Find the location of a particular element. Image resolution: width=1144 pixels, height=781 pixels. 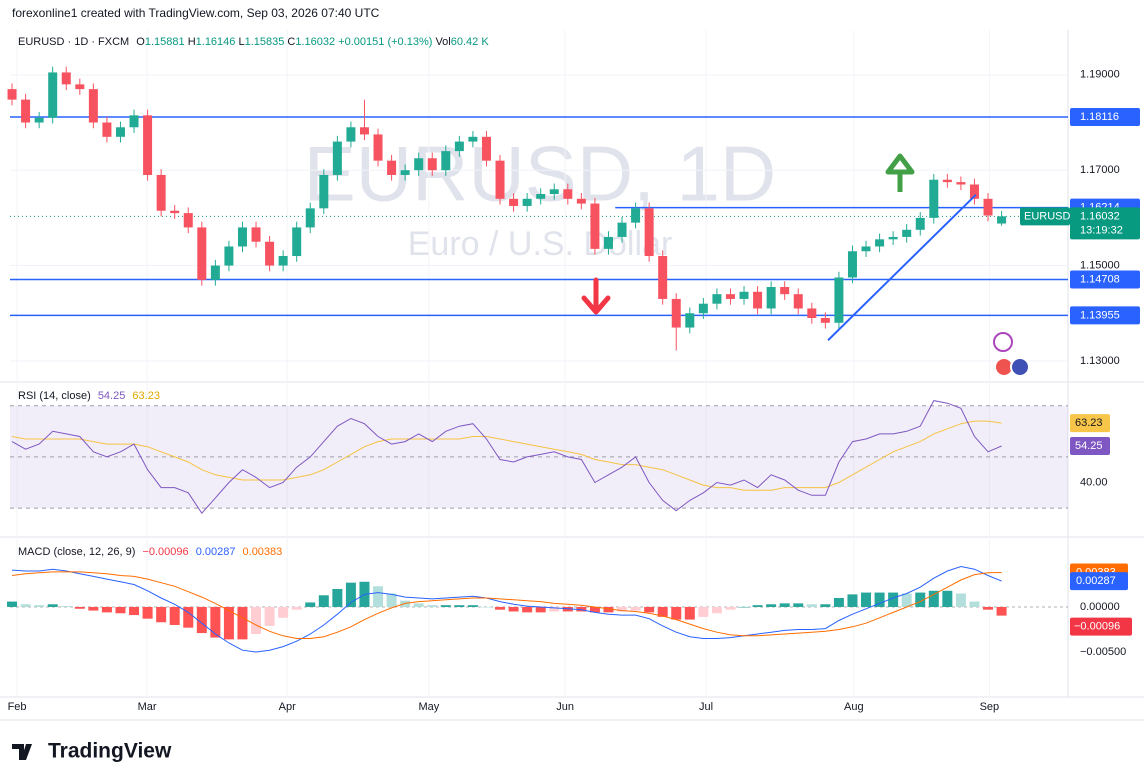

macd-tick-label: −0.00500 is located at coordinates (1103, 652).